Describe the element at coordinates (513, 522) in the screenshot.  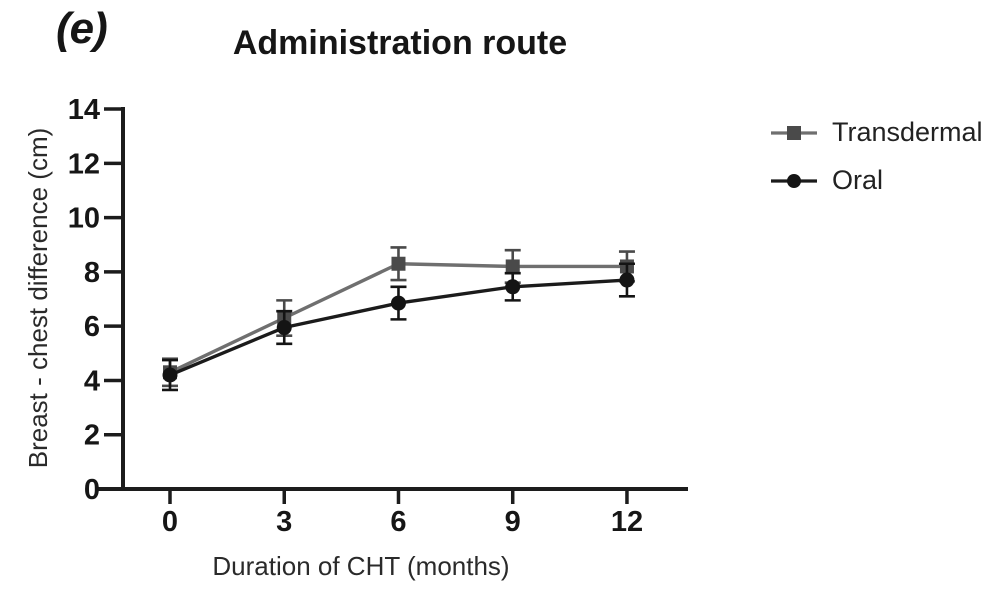
I see `x-tick-label: 9` at that location.